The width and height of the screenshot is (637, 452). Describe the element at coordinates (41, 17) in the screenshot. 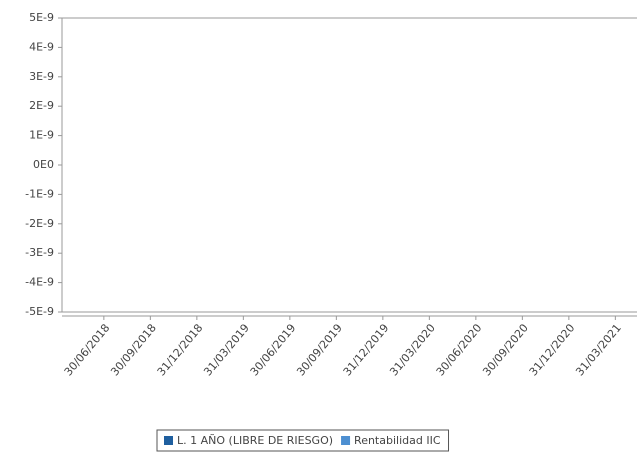

I see `y-tick-label: 5E-9` at that location.